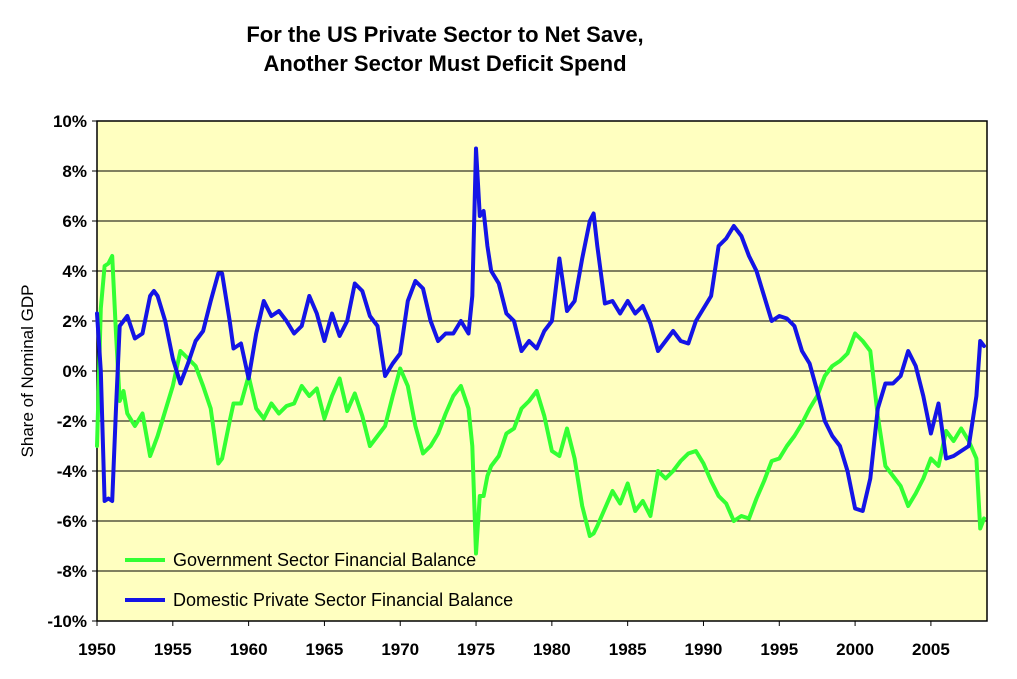 This screenshot has height=679, width=1017. What do you see at coordinates (400, 649) in the screenshot?
I see `x-tick-label: 1970` at bounding box center [400, 649].